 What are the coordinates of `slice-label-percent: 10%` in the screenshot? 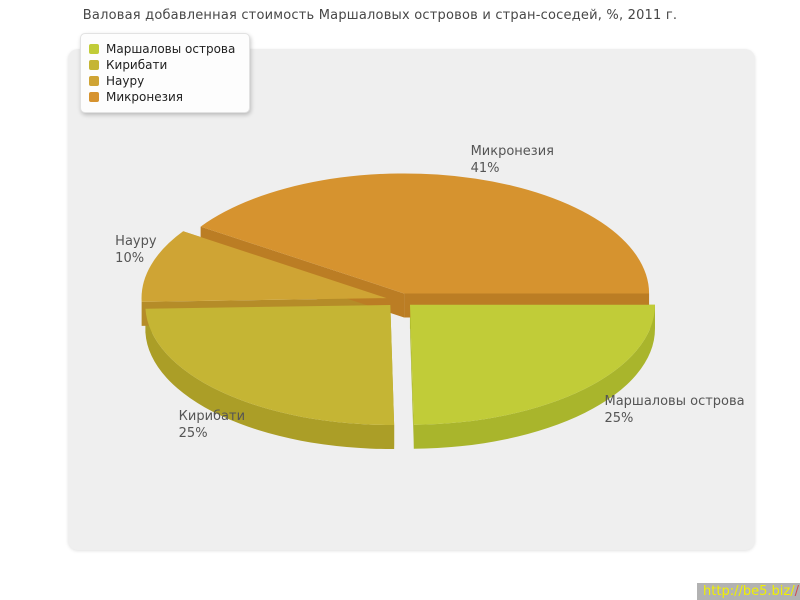 It's located at (130, 258).